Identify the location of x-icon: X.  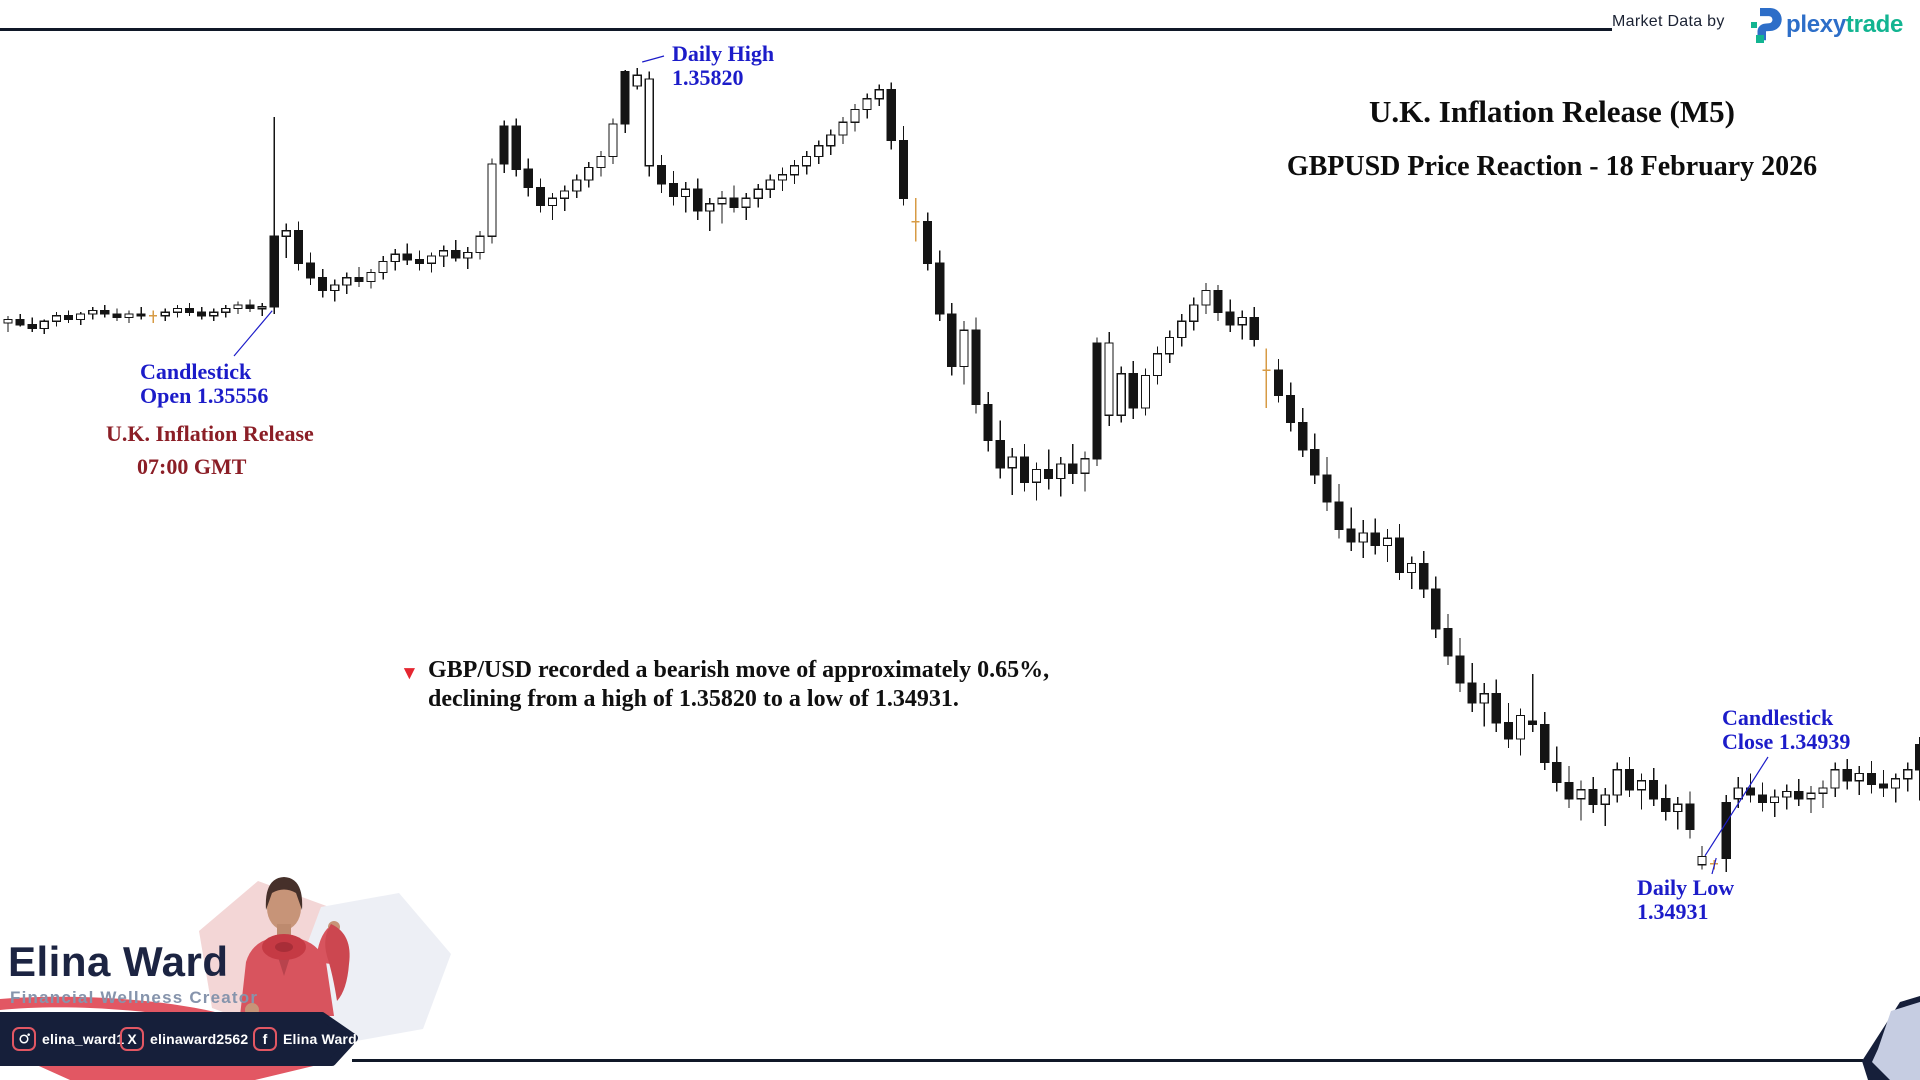
(132, 1039).